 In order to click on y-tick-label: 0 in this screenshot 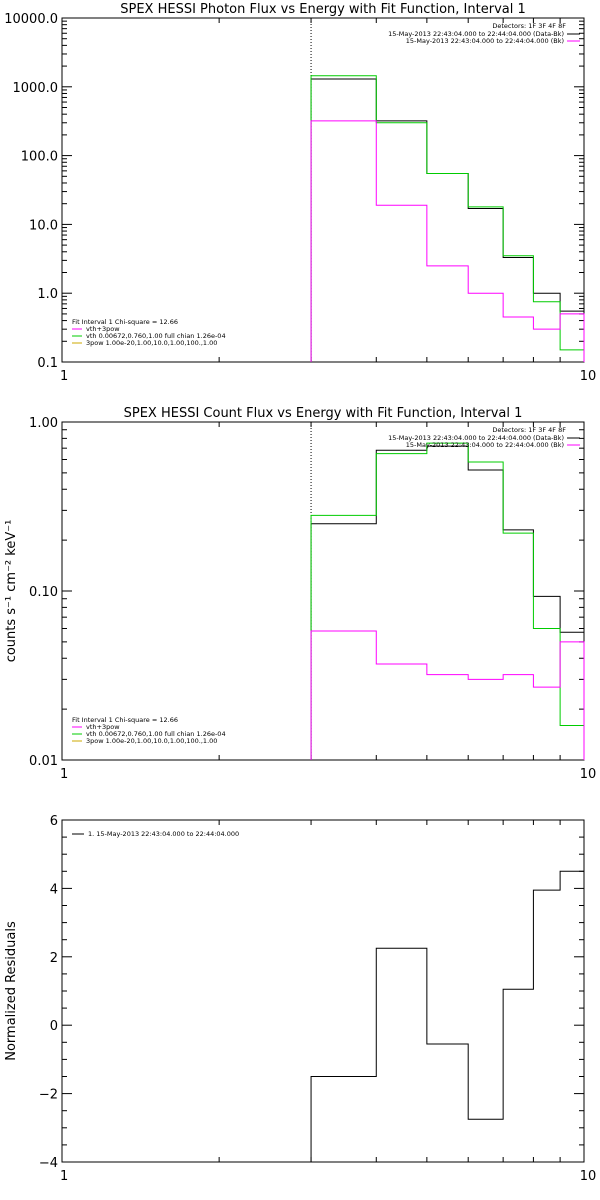, I will do `click(54, 1026)`.